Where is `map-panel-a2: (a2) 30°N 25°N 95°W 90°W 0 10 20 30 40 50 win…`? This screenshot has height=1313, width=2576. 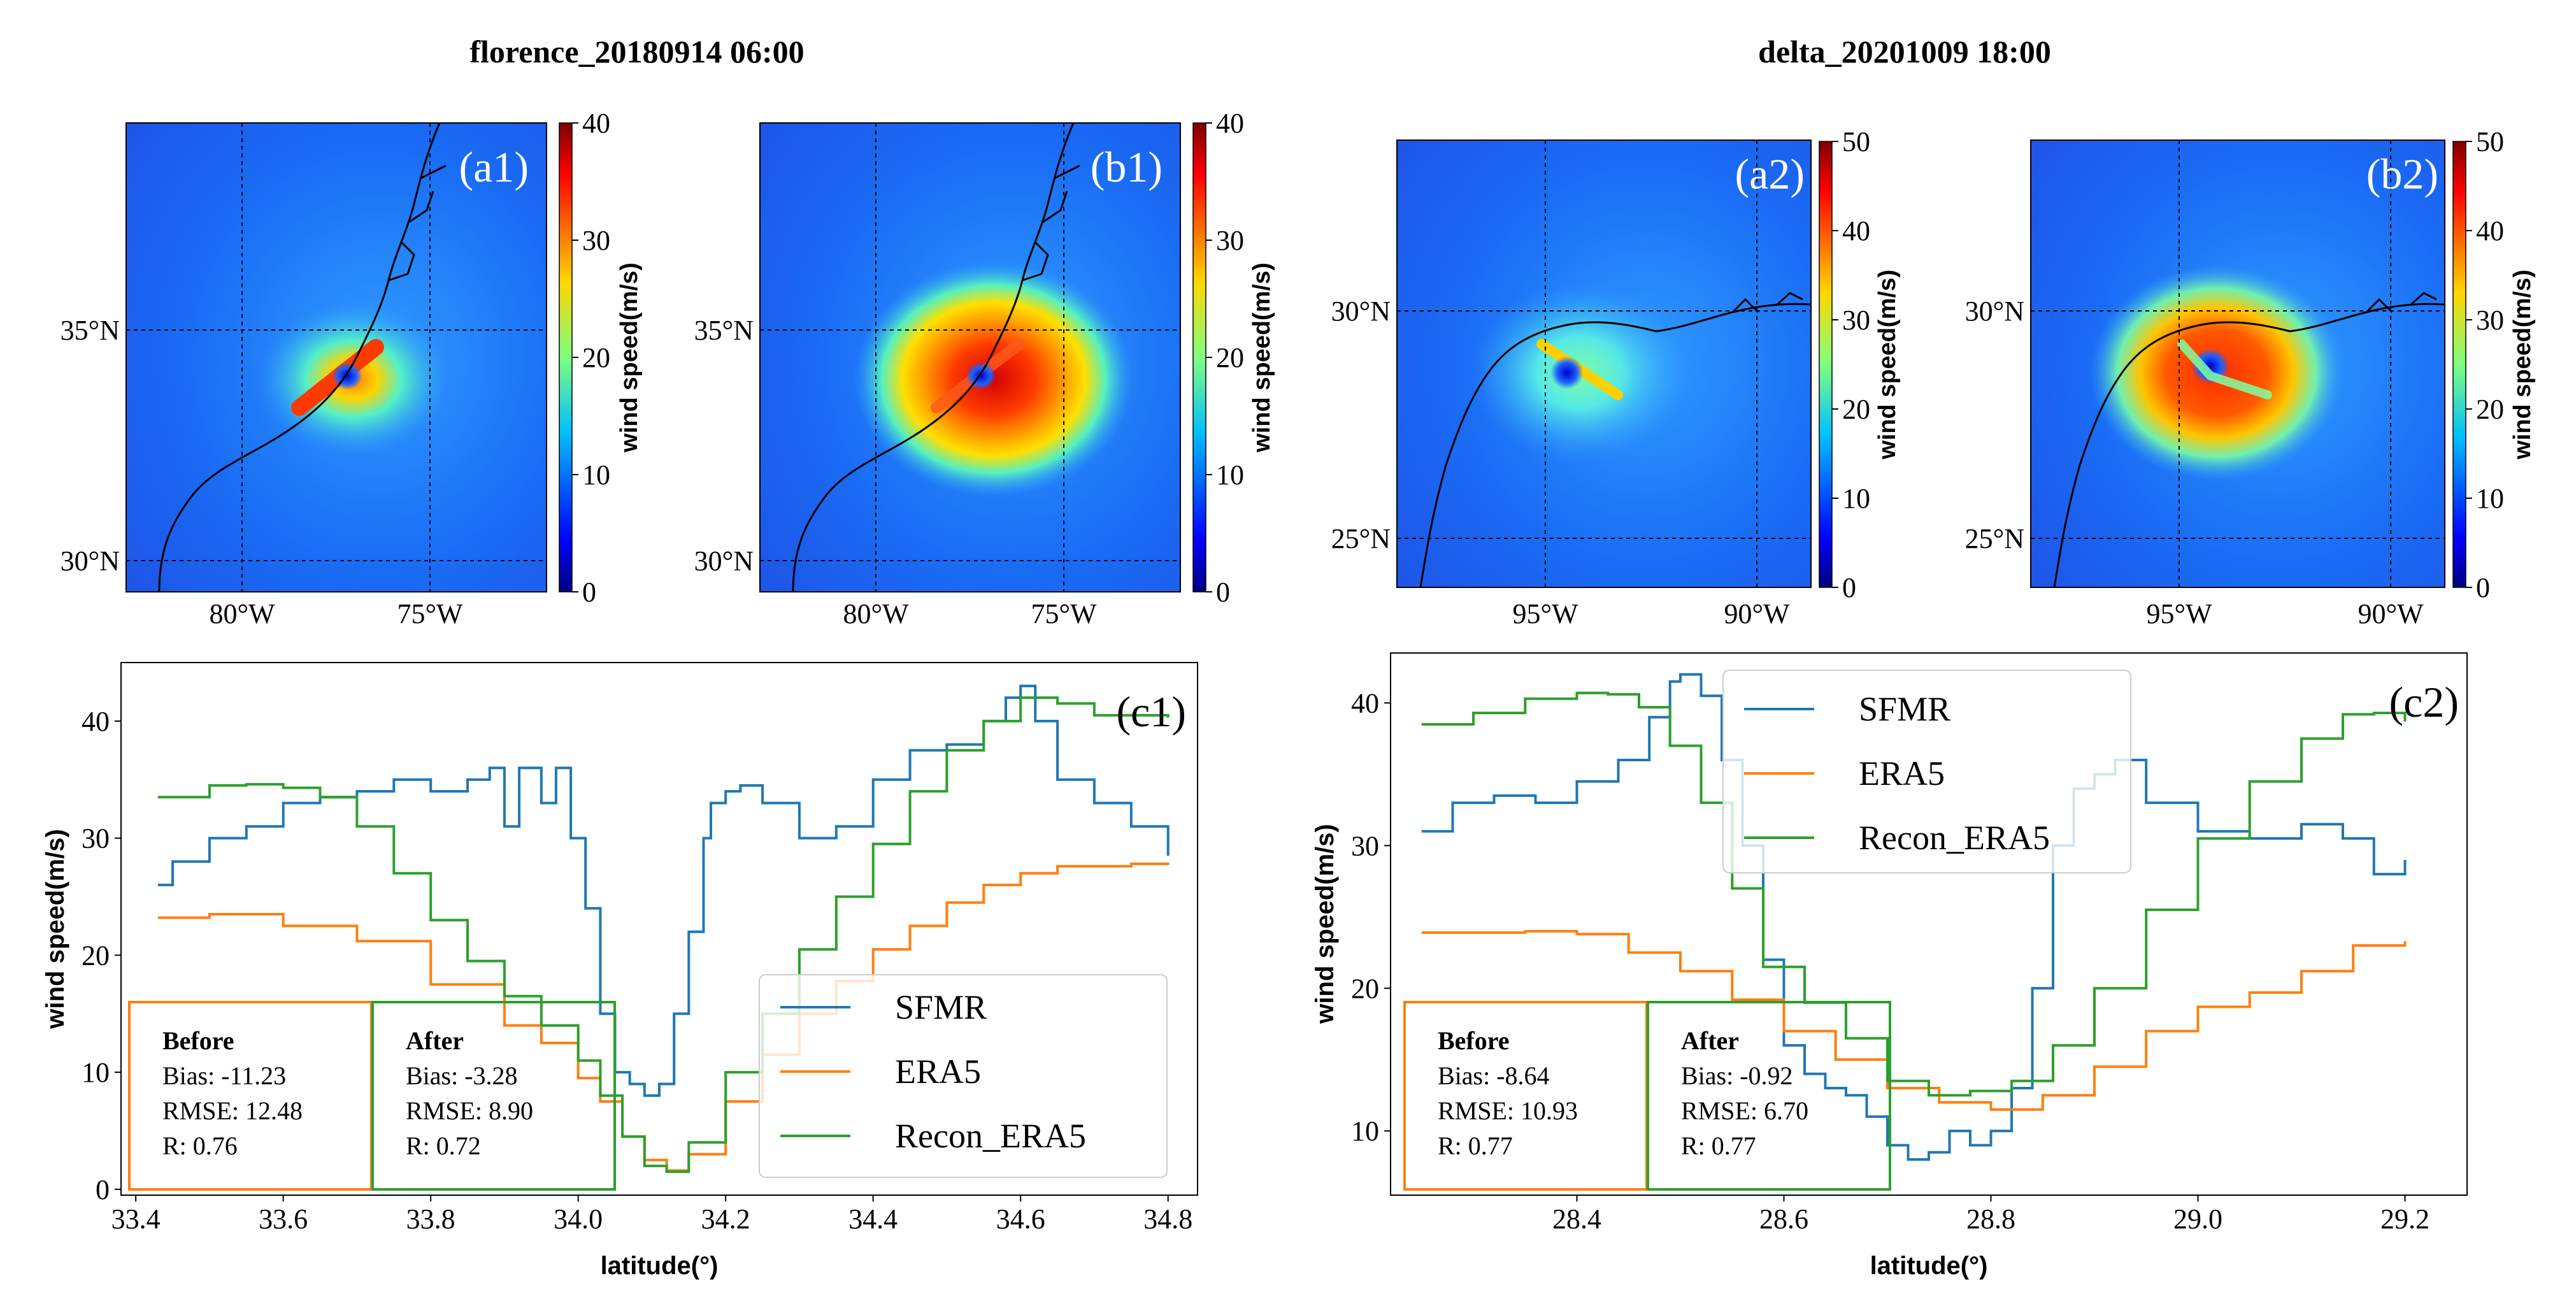
map-panel-a2: (a2) 30°N 25°N 95°W 90°W 0 10 20 30 40 50 win… is located at coordinates (1616, 377).